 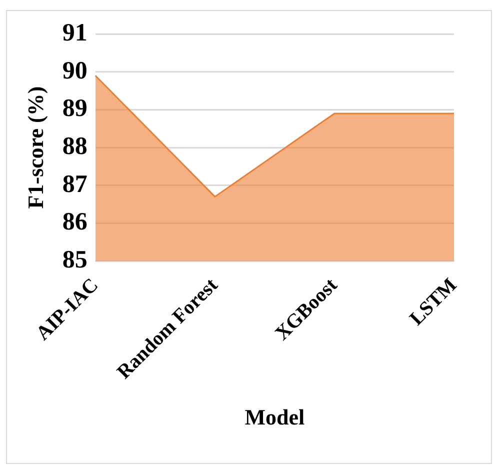 What do you see at coordinates (75, 146) in the screenshot?
I see `y-tick-label: 88` at bounding box center [75, 146].